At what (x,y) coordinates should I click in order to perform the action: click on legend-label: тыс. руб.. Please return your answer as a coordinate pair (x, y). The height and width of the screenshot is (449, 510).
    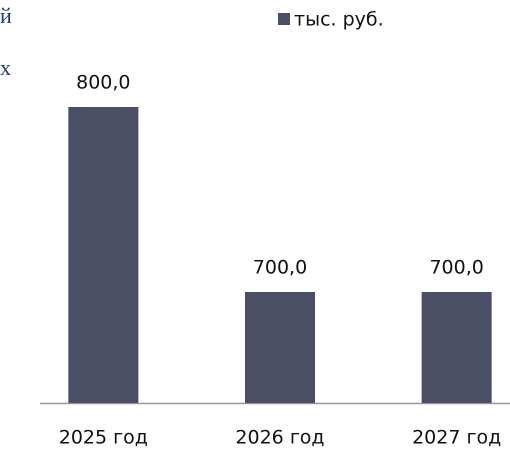
    Looking at the image, I should click on (339, 20).